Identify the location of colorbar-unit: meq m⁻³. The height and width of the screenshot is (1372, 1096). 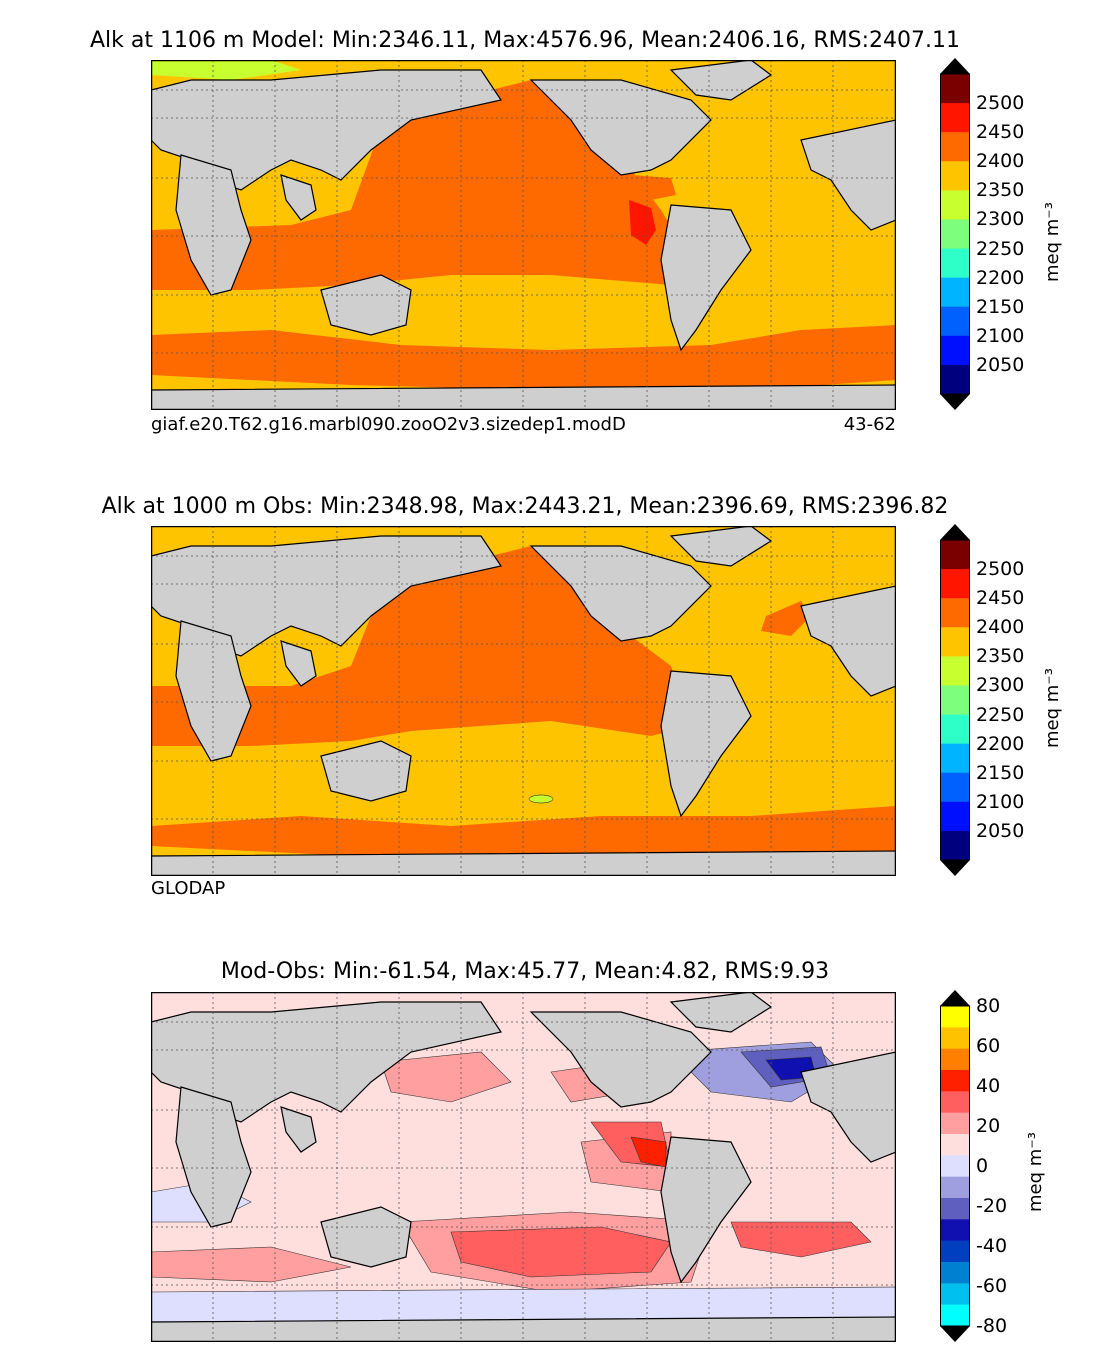
(1035, 1171).